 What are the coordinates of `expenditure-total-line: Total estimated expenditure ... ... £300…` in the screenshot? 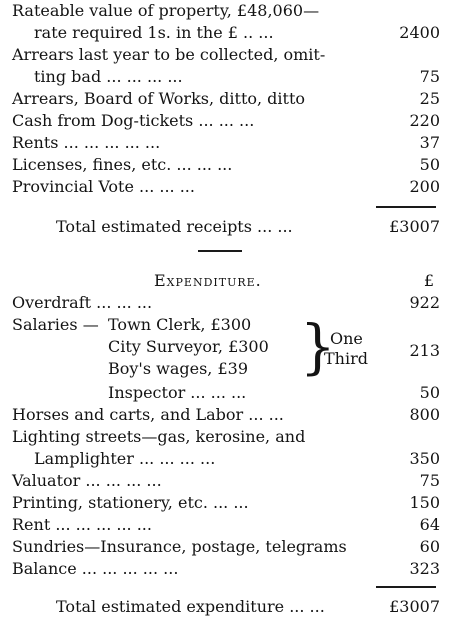 It's located at (220, 607).